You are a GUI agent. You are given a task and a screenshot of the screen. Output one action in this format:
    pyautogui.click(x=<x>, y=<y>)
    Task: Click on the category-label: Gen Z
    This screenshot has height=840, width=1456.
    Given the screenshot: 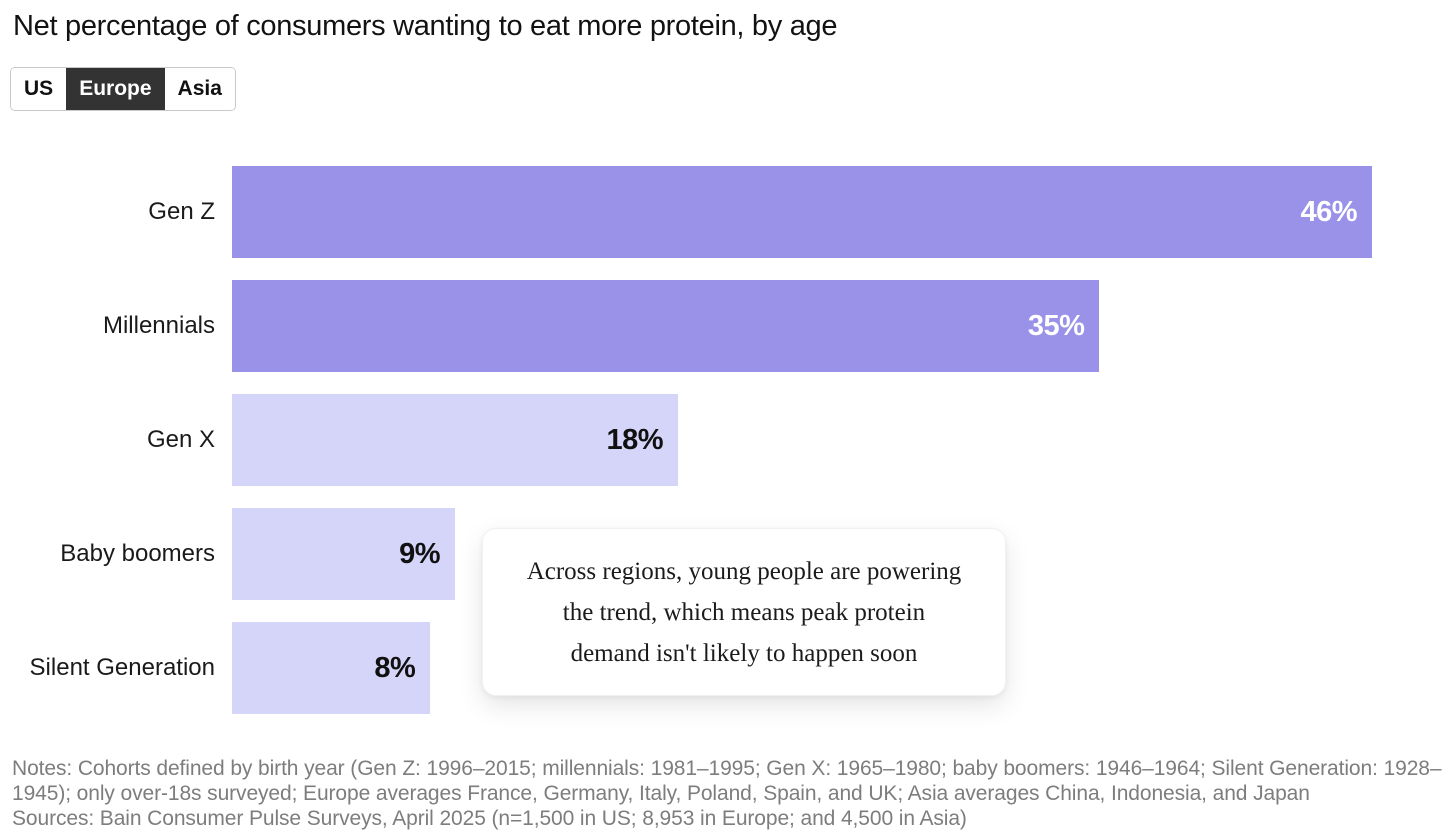 What is the action you would take?
    pyautogui.click(x=181, y=211)
    